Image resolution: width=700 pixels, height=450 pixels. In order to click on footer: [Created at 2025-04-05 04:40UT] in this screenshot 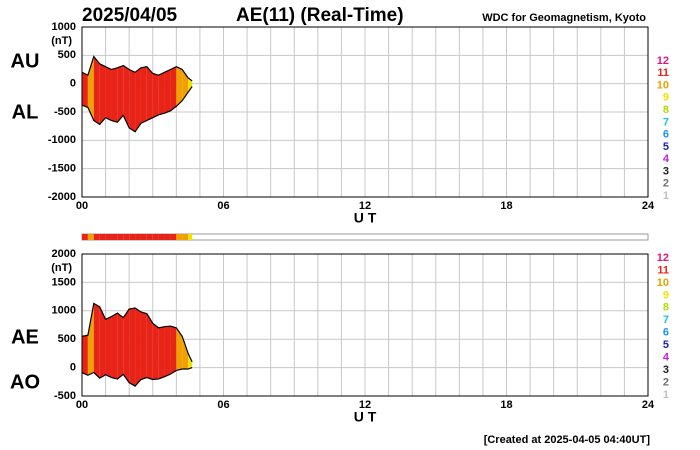, I will do `click(567, 440)`.